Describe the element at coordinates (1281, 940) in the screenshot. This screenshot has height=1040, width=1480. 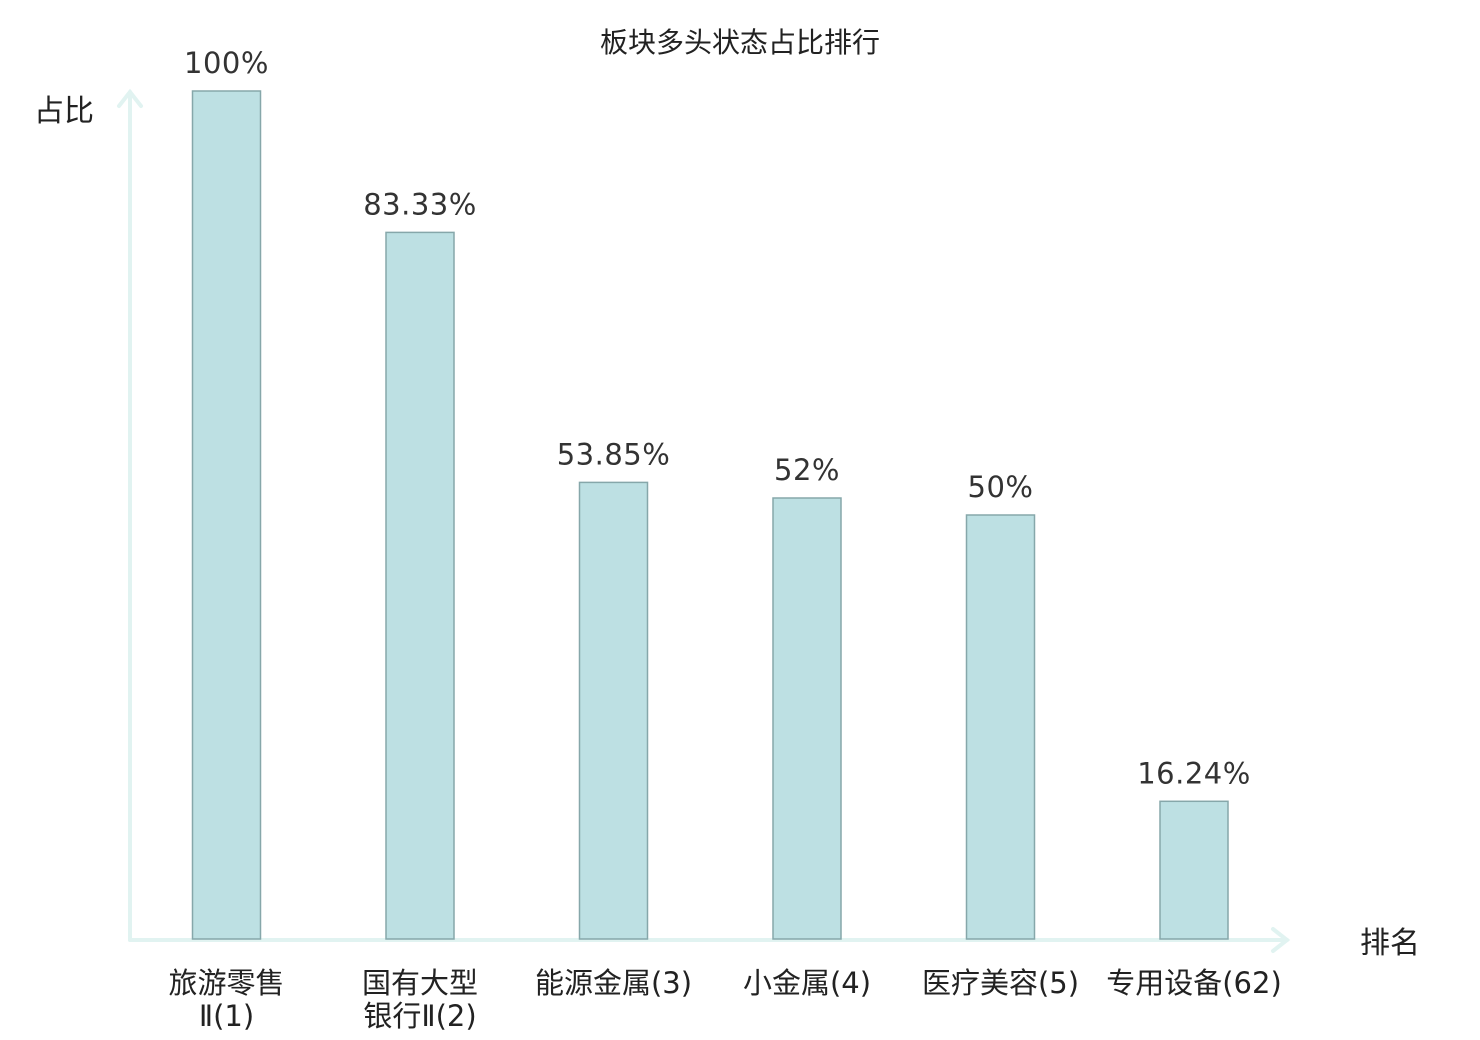
I see `x-axis-arrow` at that location.